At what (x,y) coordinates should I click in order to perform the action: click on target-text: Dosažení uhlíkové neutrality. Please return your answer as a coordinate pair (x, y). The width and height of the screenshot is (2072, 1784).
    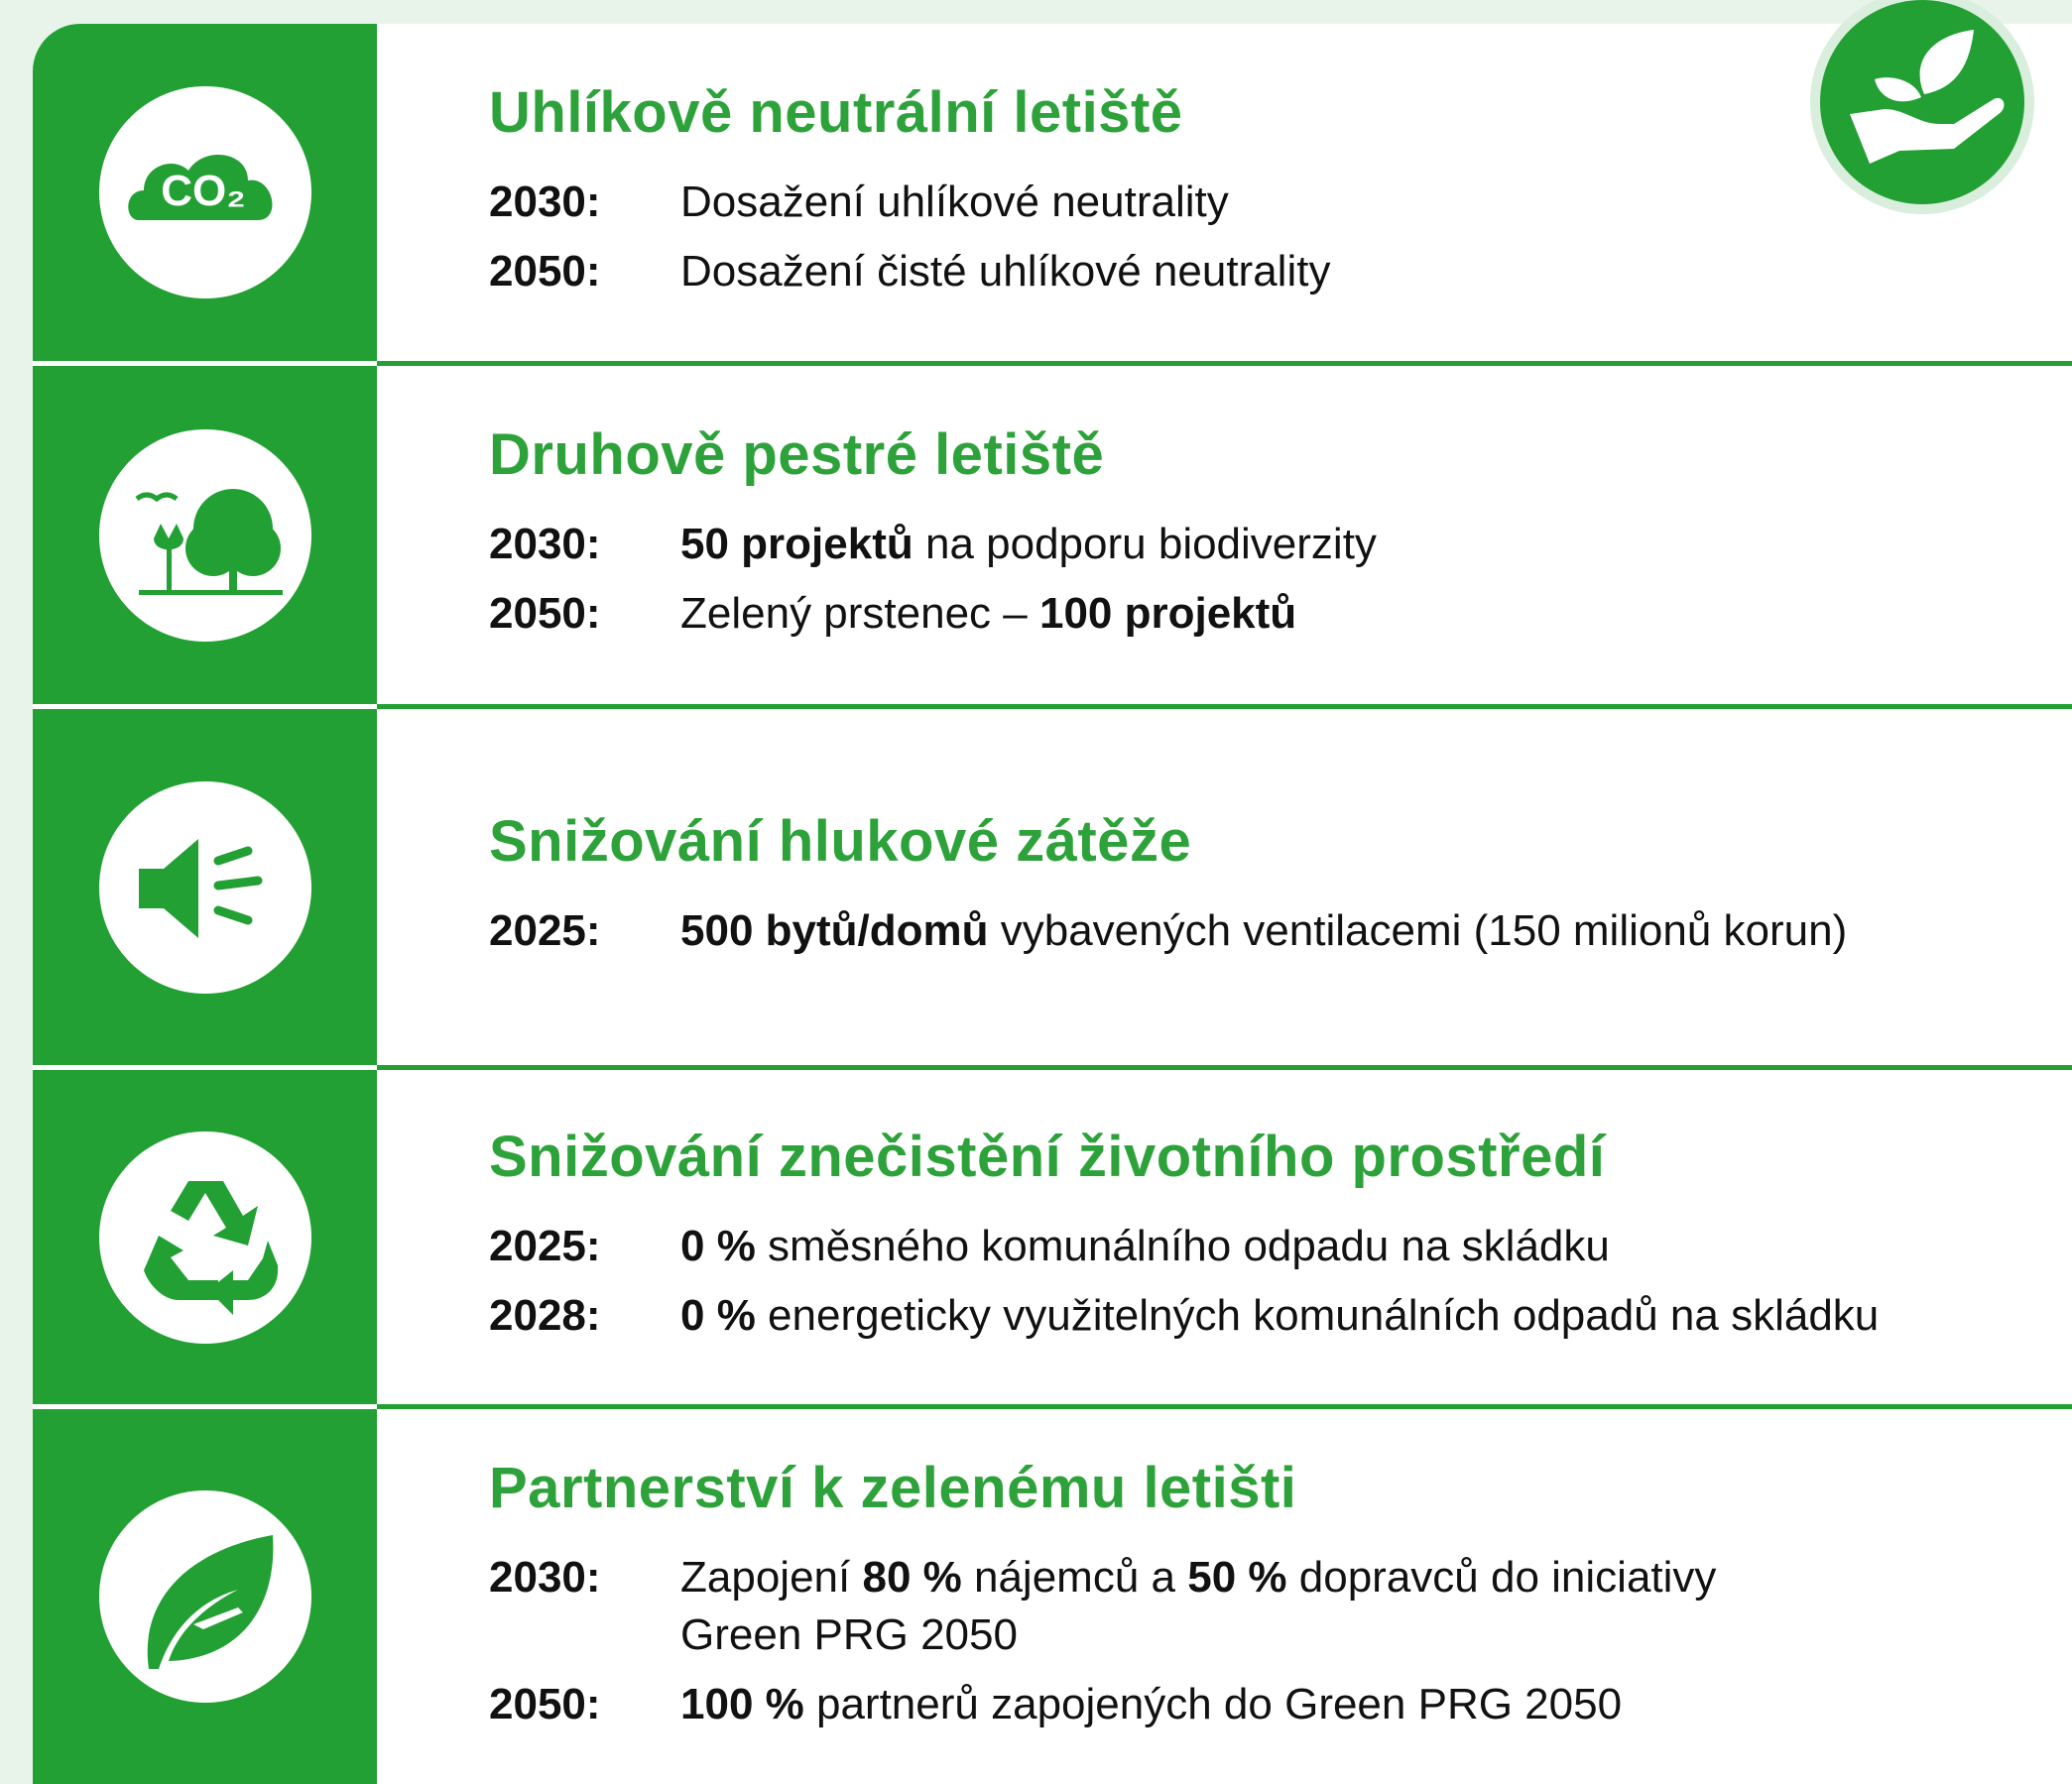
    Looking at the image, I should click on (954, 203).